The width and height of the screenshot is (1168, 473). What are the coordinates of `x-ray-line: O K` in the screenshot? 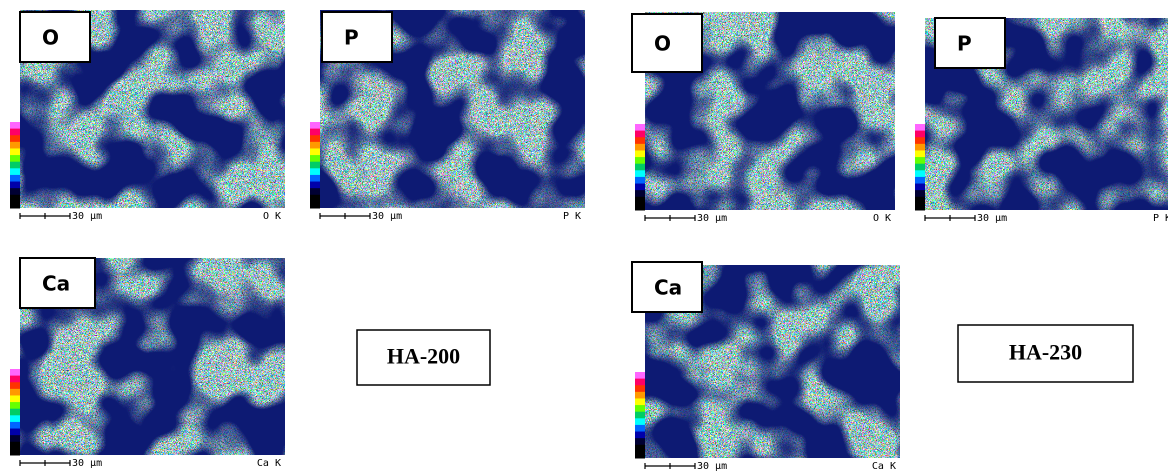 It's located at (882, 218).